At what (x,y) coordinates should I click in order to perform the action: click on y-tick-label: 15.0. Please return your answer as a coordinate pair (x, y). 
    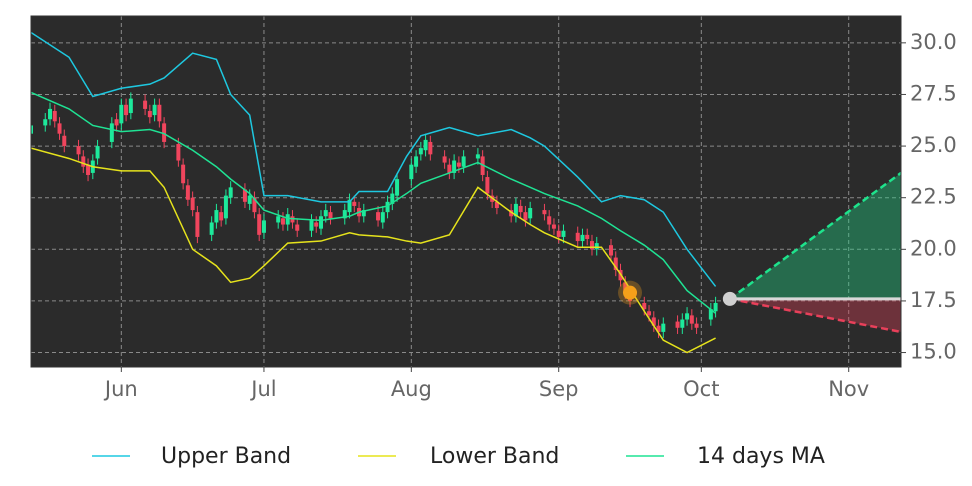
    Looking at the image, I should click on (933, 352).